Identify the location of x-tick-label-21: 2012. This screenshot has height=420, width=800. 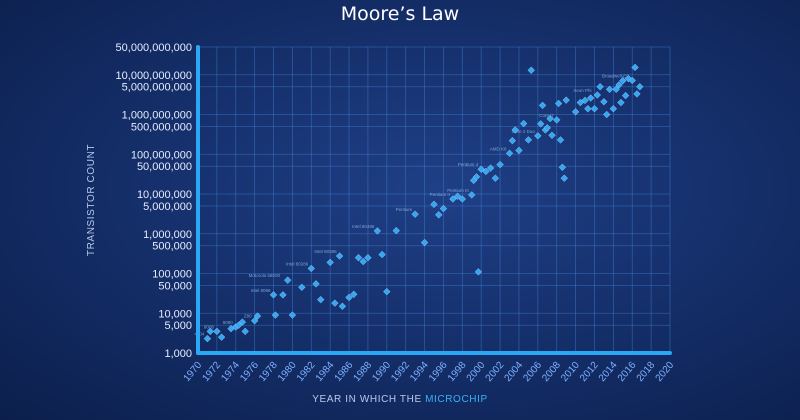
(589, 372).